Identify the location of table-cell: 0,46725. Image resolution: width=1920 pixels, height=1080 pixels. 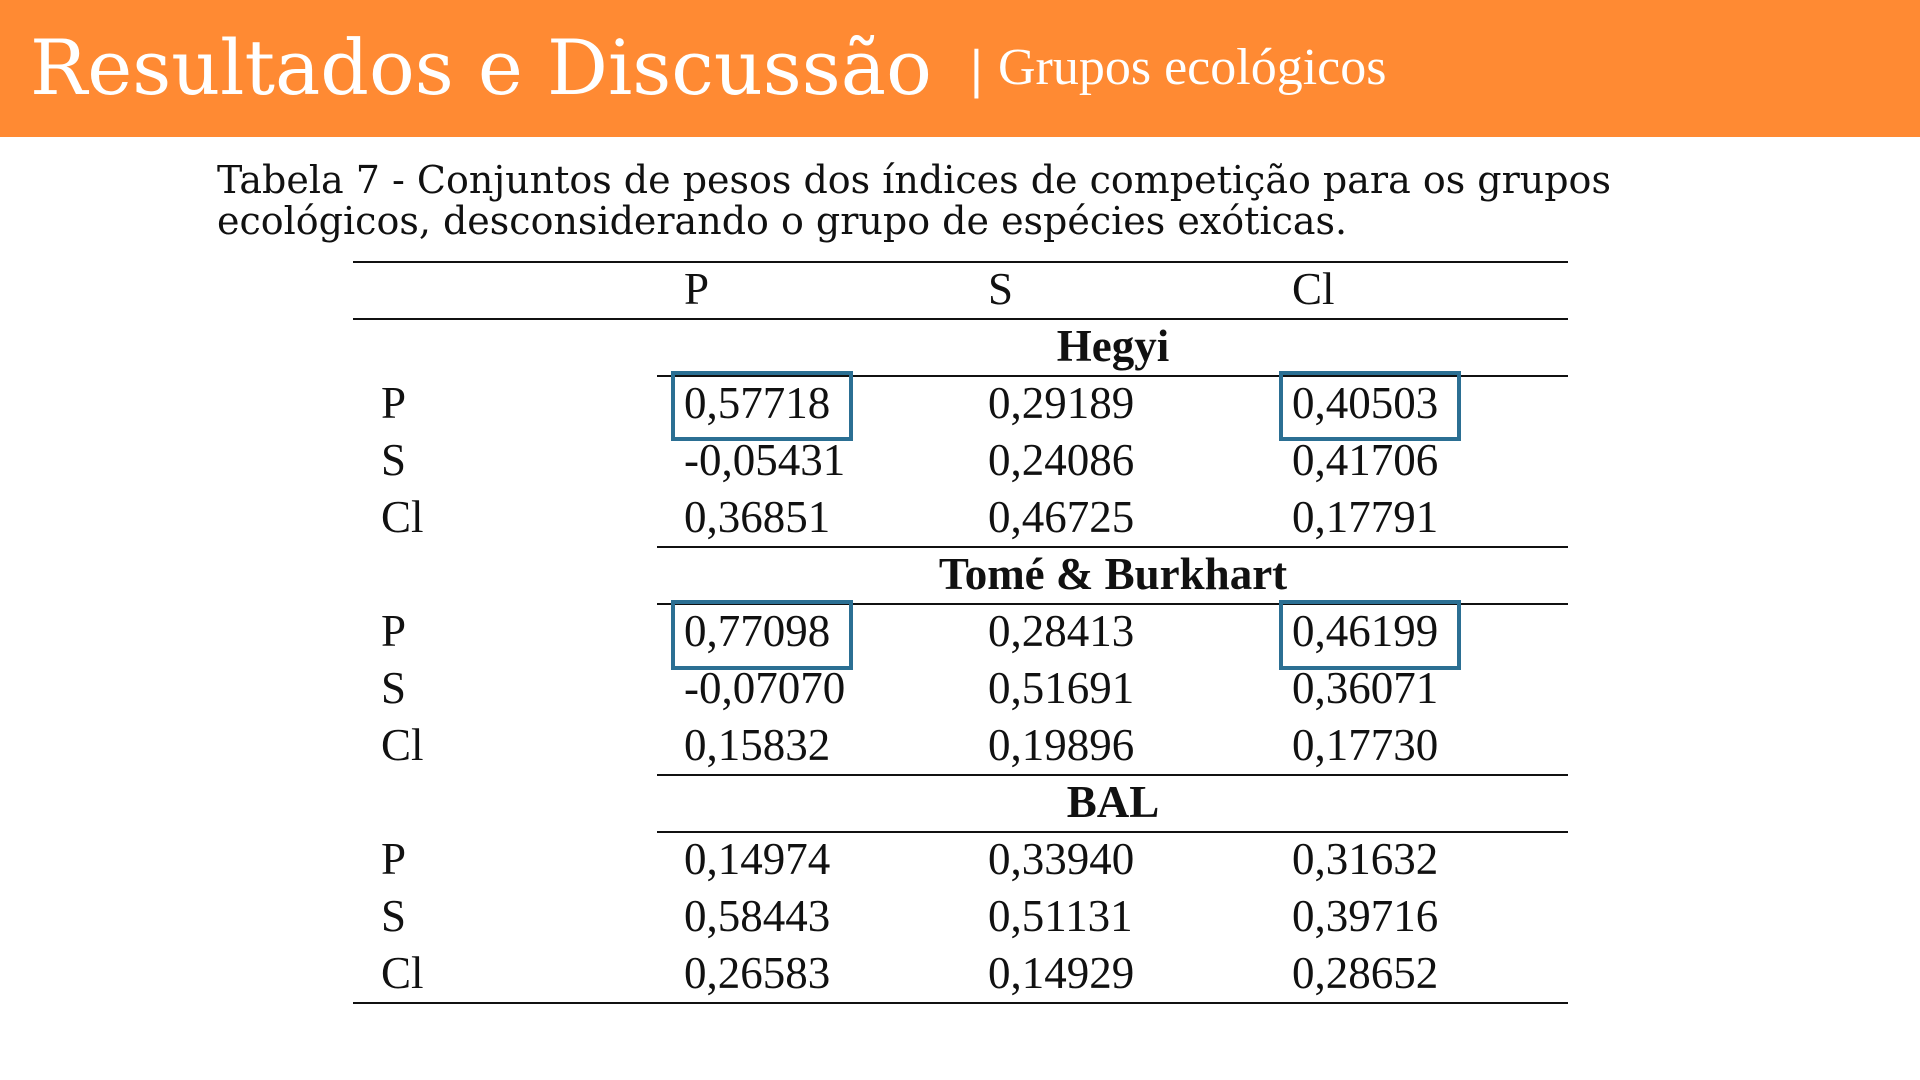
(1061, 517).